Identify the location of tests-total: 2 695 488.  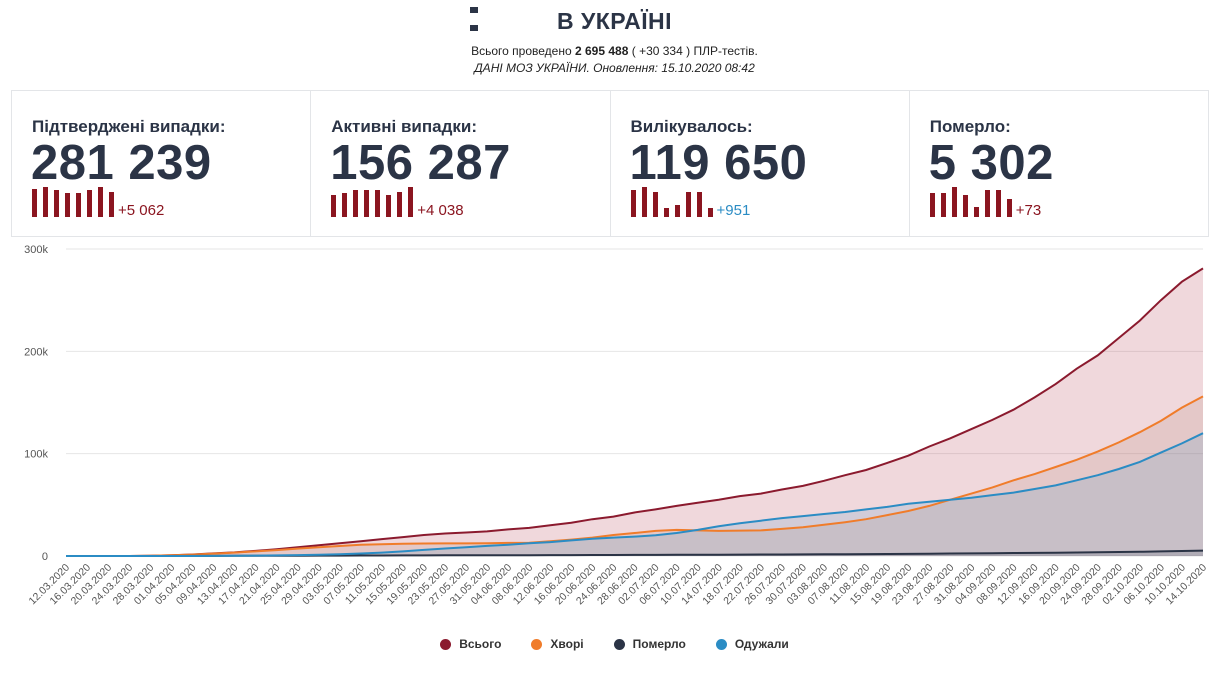
(602, 51).